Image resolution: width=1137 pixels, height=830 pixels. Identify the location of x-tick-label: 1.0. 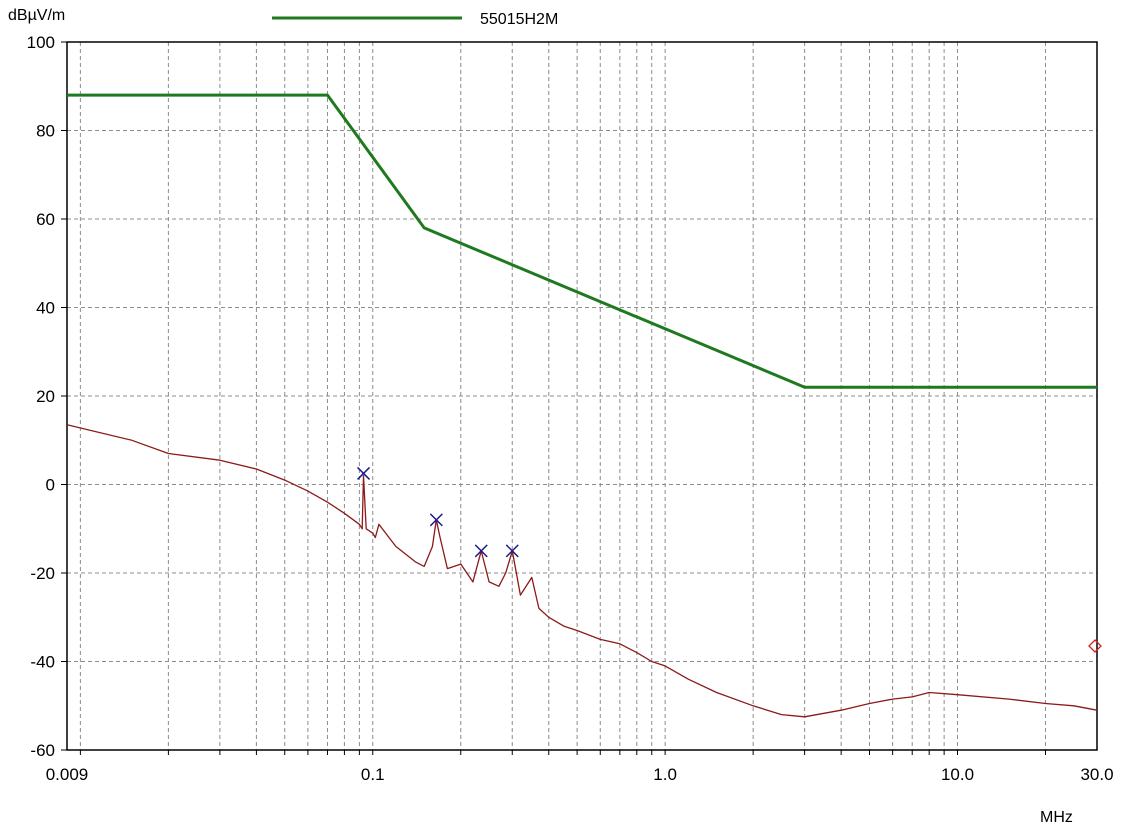
(665, 774).